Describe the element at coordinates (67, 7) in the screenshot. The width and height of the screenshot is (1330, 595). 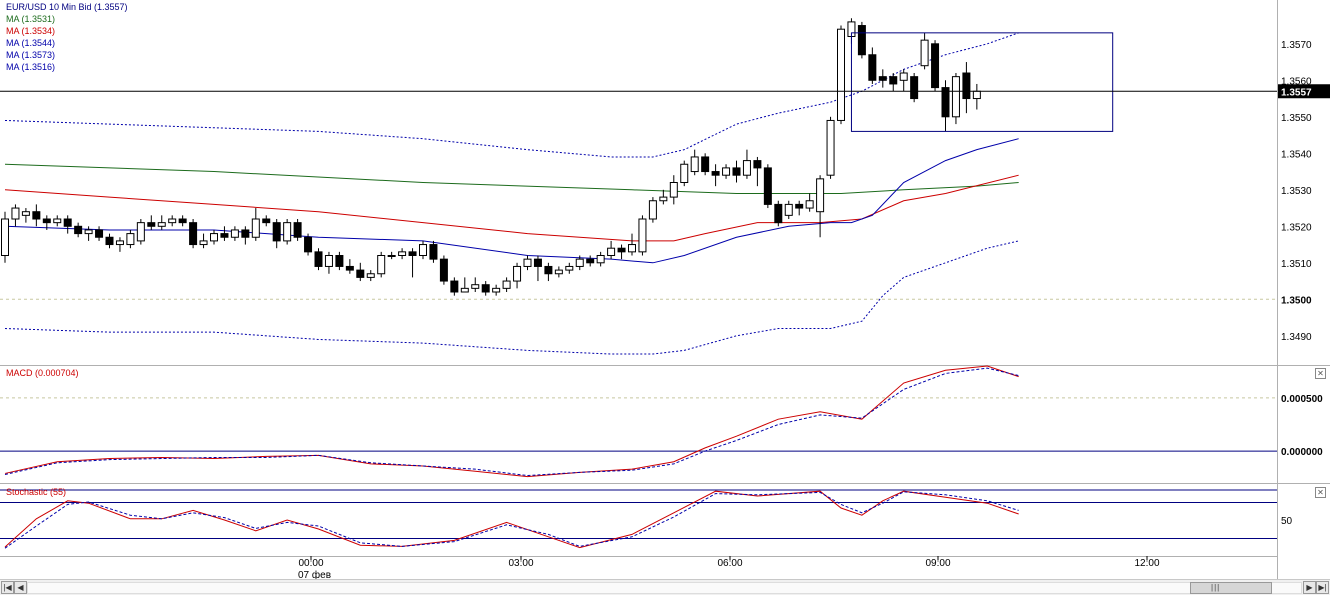
I see `legend-title: EUR/USD 10 Min Bid (1.3557)` at that location.